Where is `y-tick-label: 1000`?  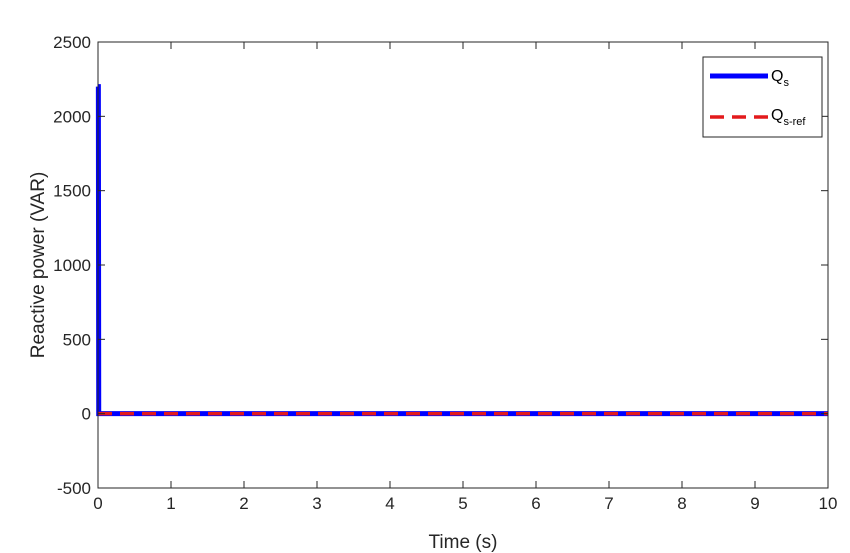 y-tick-label: 1000 is located at coordinates (72, 265).